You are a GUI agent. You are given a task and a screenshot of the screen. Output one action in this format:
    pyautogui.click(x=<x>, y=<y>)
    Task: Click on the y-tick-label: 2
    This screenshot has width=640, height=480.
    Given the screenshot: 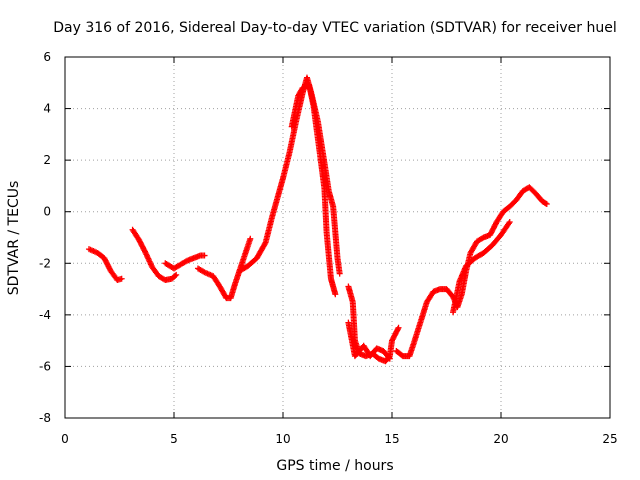 What is the action you would take?
    pyautogui.click(x=47, y=160)
    